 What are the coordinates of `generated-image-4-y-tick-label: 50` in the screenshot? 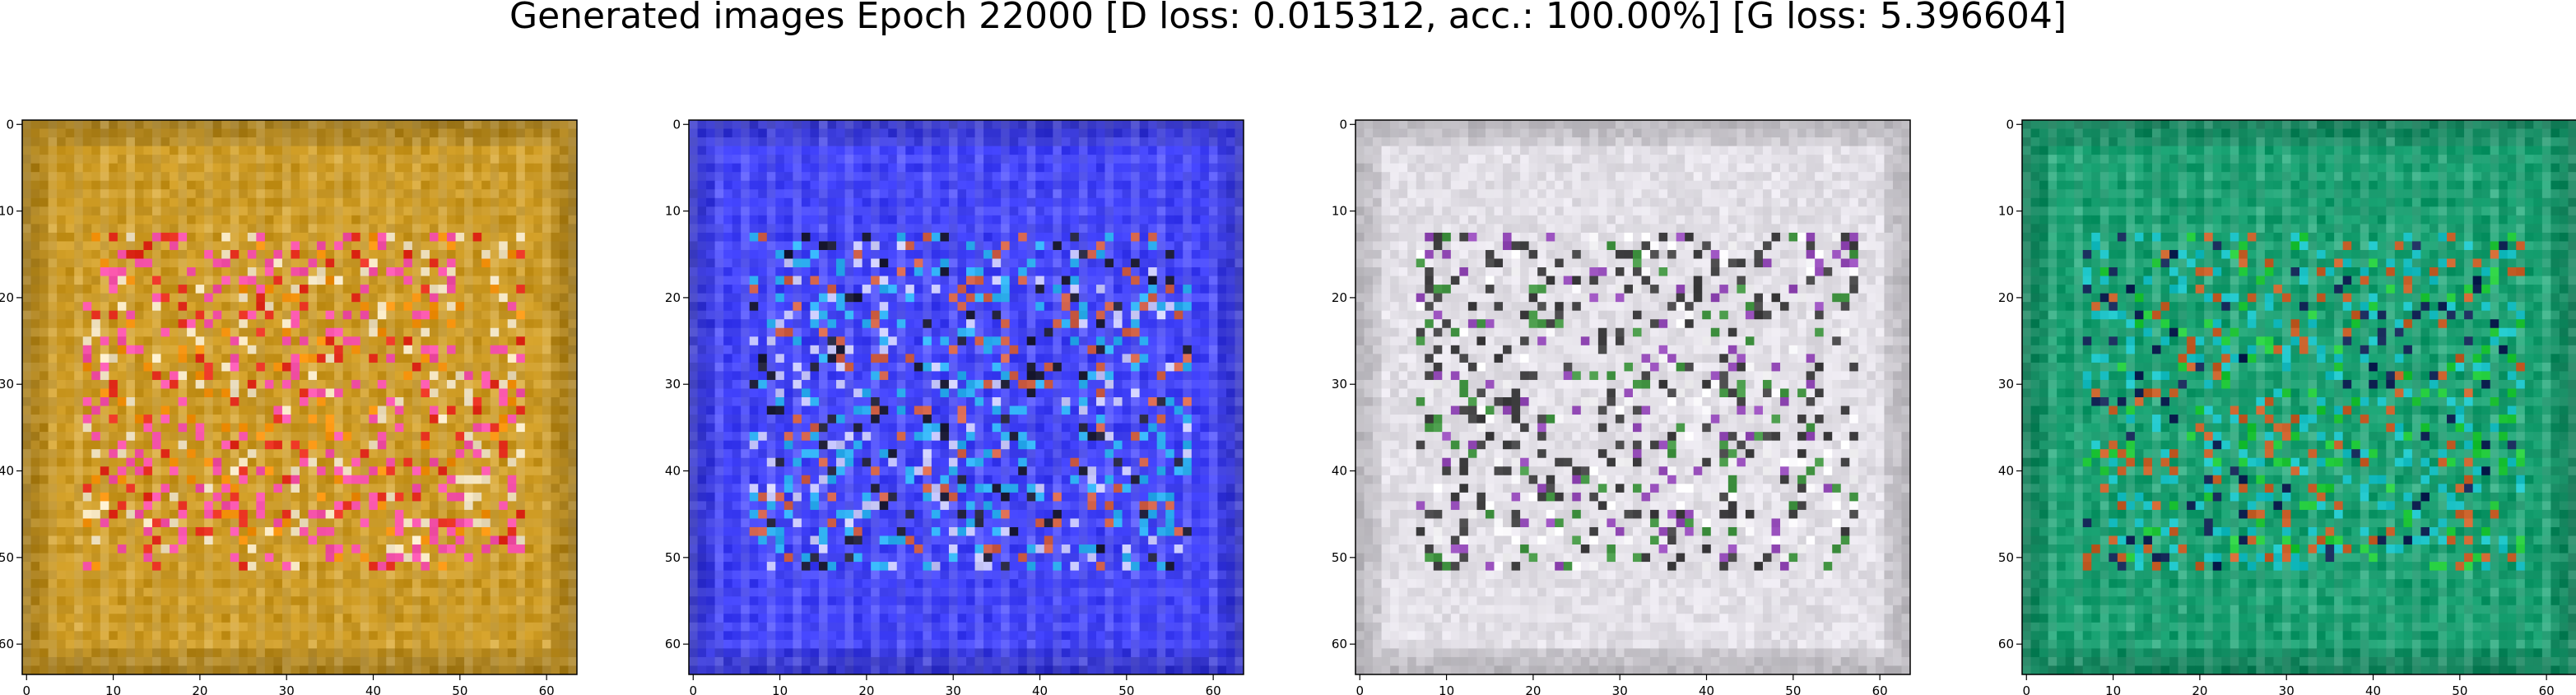 It's located at (2006, 557).